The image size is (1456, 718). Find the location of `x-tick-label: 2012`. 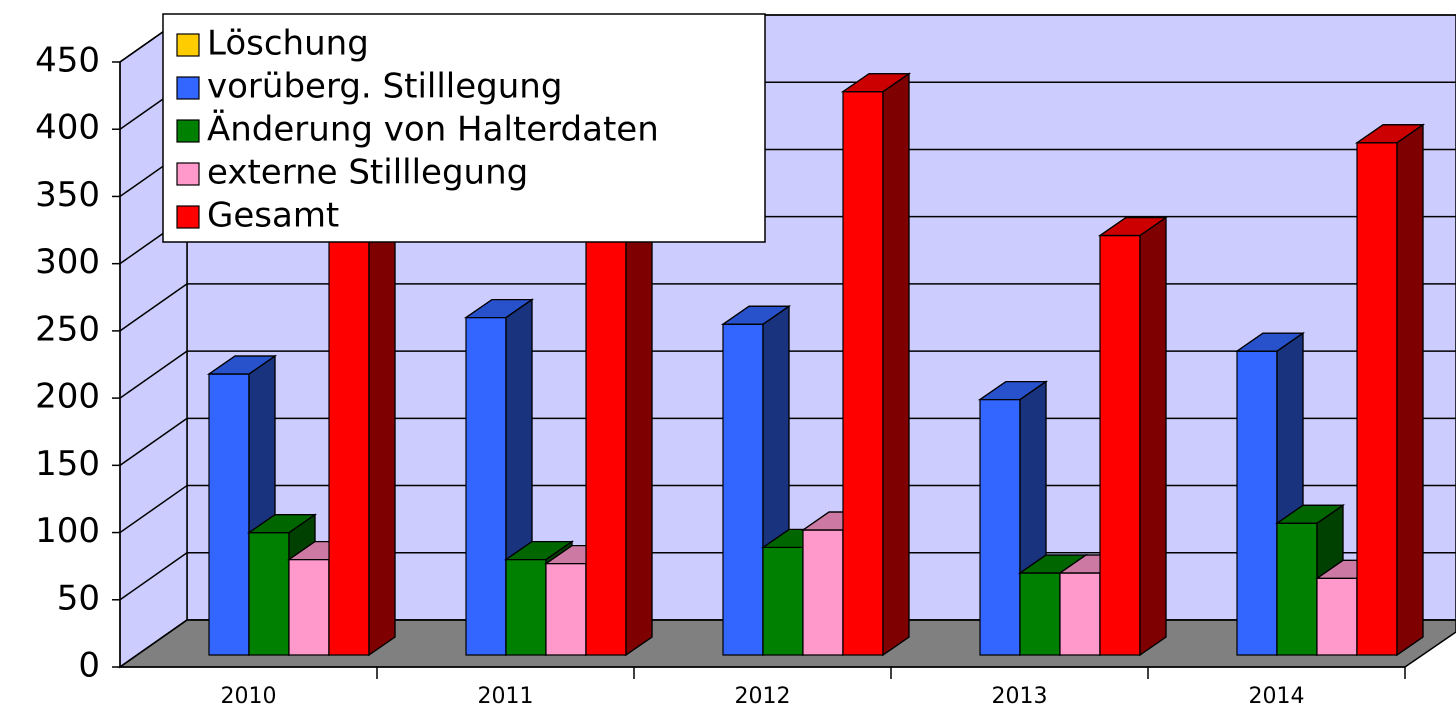

x-tick-label: 2012 is located at coordinates (763, 696).